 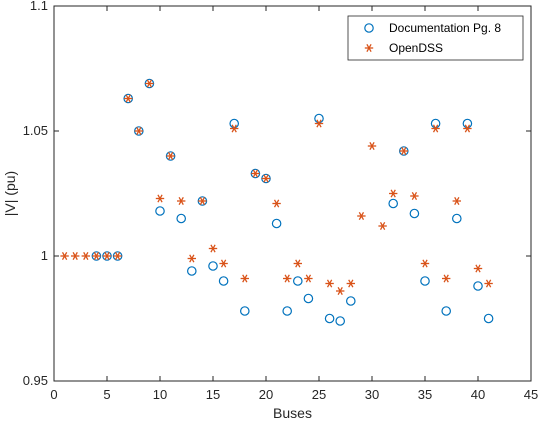 I want to click on legend-asterisk-icon, so click(x=369, y=48).